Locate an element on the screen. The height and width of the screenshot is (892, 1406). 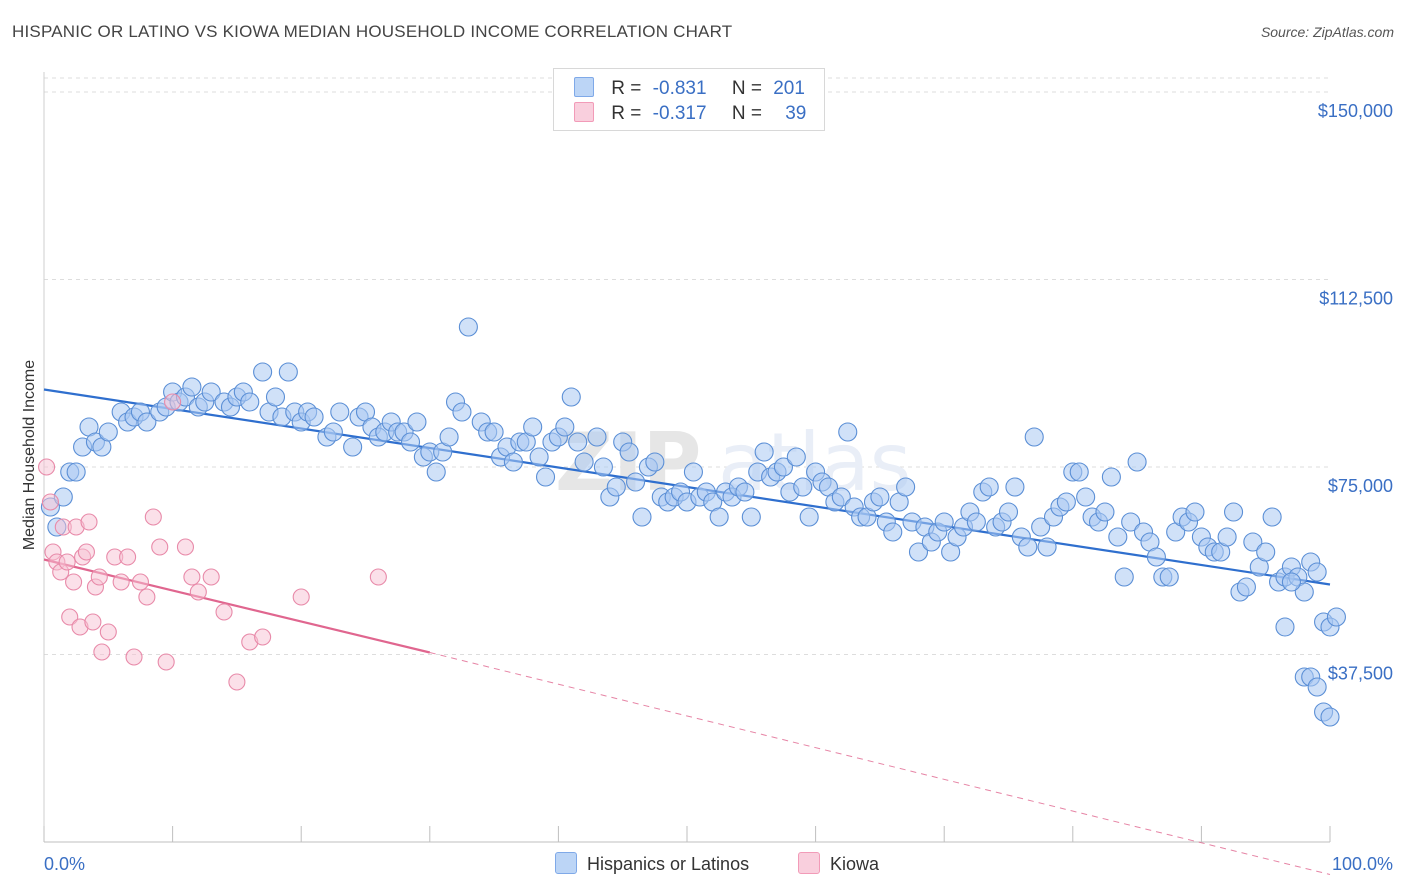
legend-row-kiowa: R = -0.317 N = 39 is located at coordinates (690, 114).